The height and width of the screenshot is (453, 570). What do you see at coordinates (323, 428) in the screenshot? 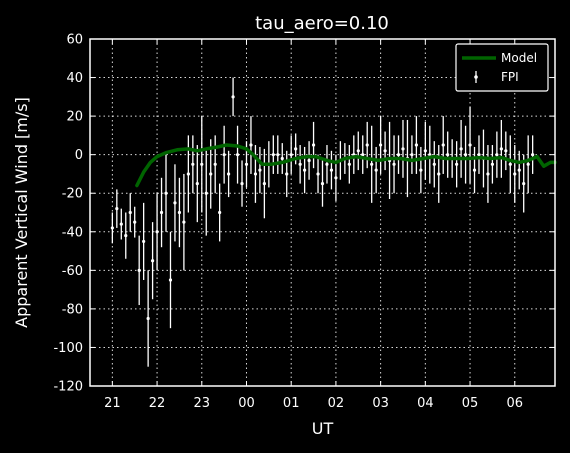
I see `x-axis-title: UT` at bounding box center [323, 428].